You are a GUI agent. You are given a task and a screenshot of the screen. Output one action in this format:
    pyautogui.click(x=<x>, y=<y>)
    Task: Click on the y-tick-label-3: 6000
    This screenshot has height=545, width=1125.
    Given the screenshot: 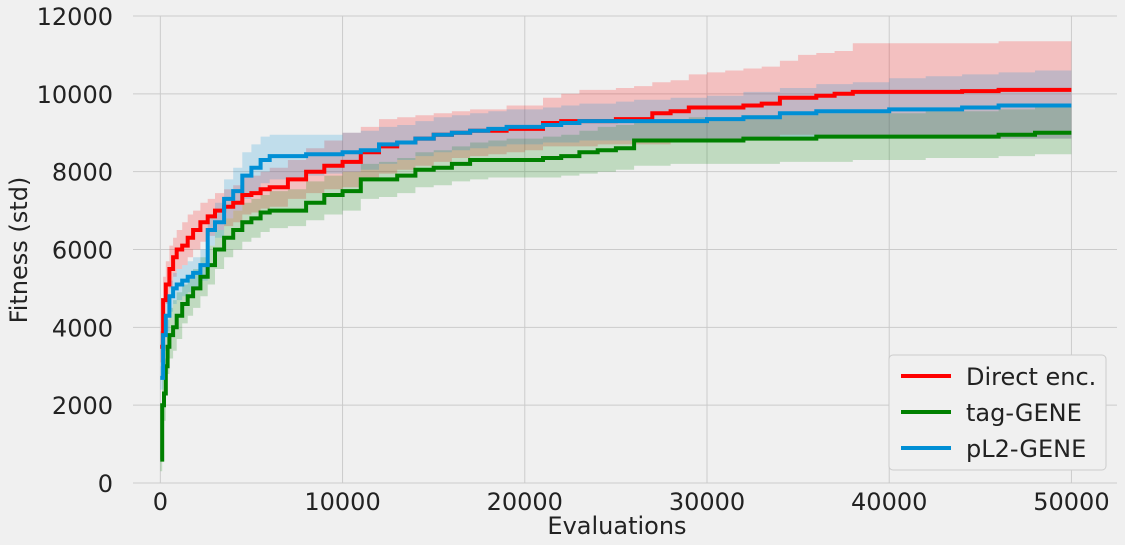 What is the action you would take?
    pyautogui.click(x=82, y=251)
    